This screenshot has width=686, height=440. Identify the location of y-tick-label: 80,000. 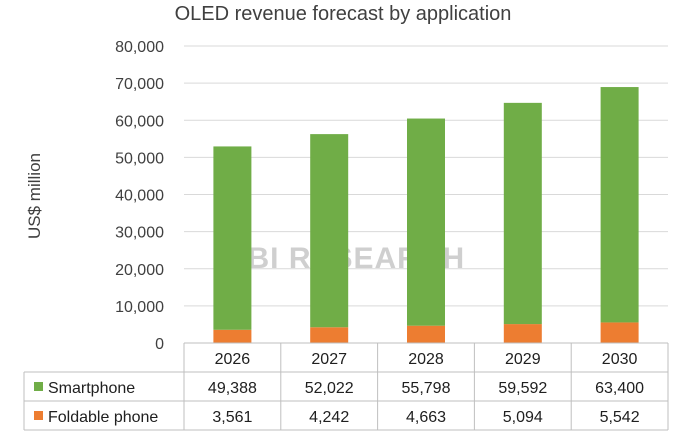
(139, 47).